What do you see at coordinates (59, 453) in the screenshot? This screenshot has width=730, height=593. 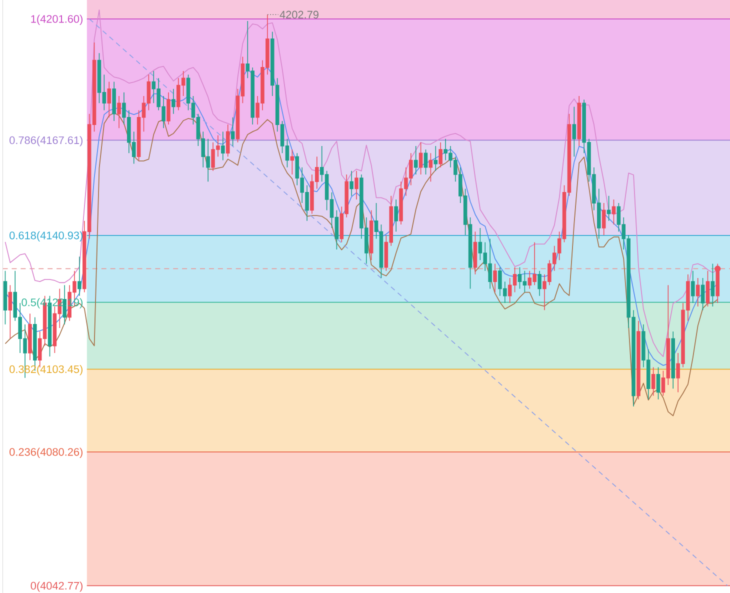 I see `y-tick-label: (4080.26)` at bounding box center [59, 453].